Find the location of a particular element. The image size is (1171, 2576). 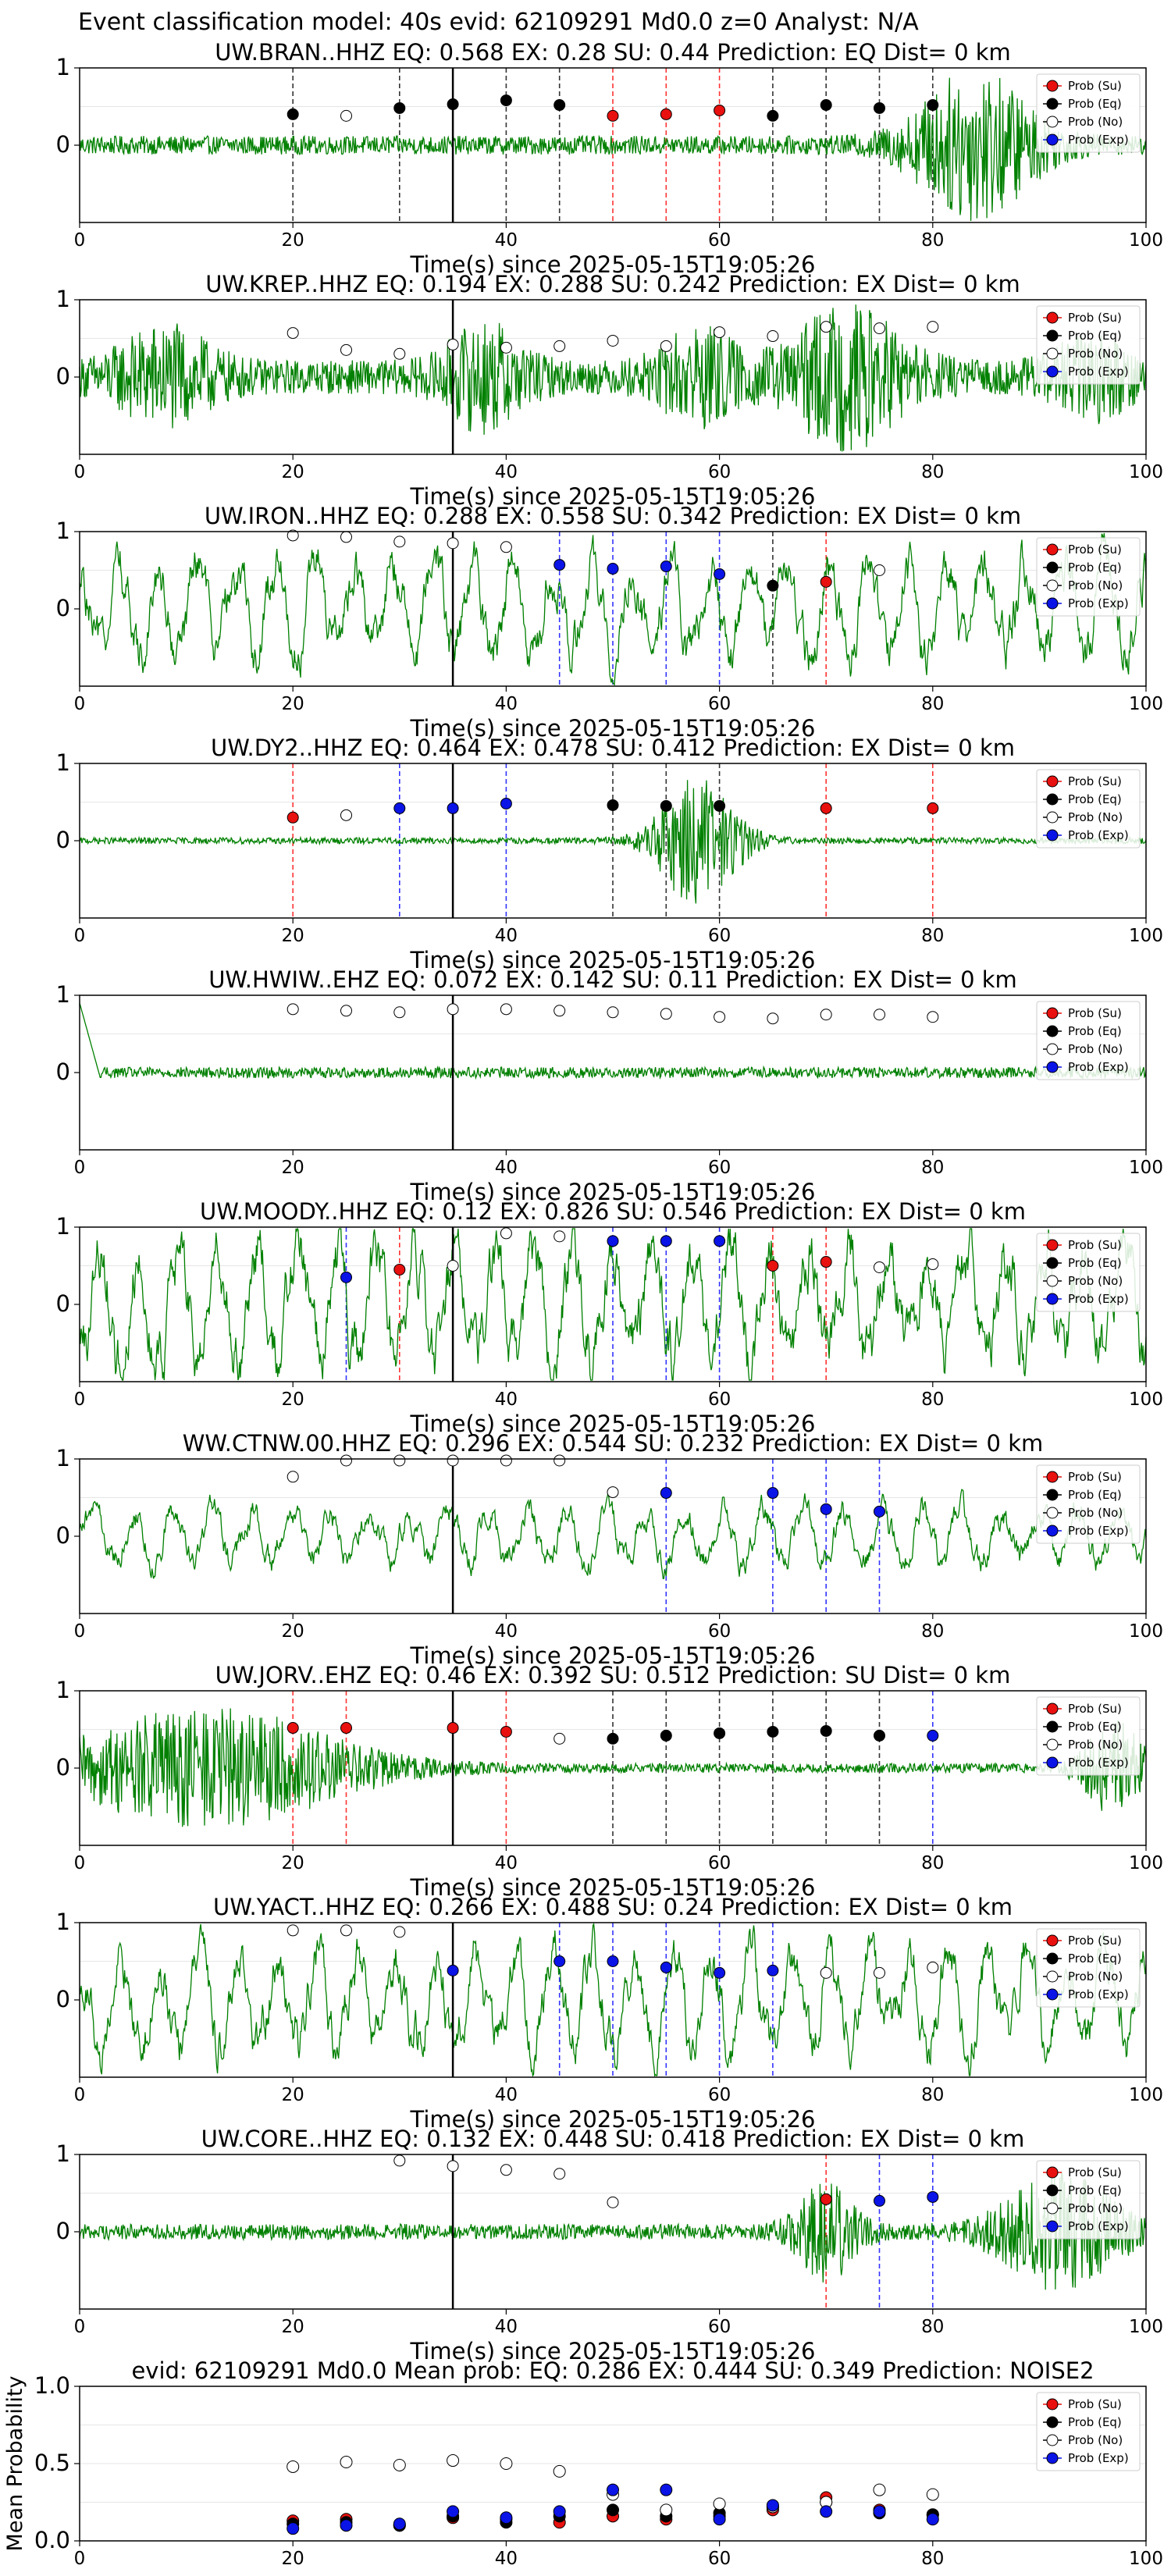

legend-label: Prob (Exp) is located at coordinates (1098, 140).